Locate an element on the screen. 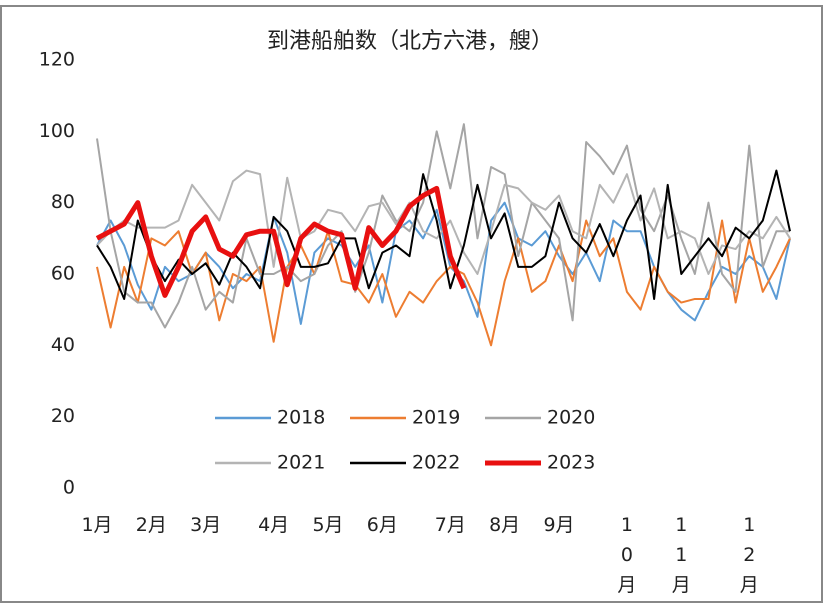  series-line is located at coordinates (281, 241).